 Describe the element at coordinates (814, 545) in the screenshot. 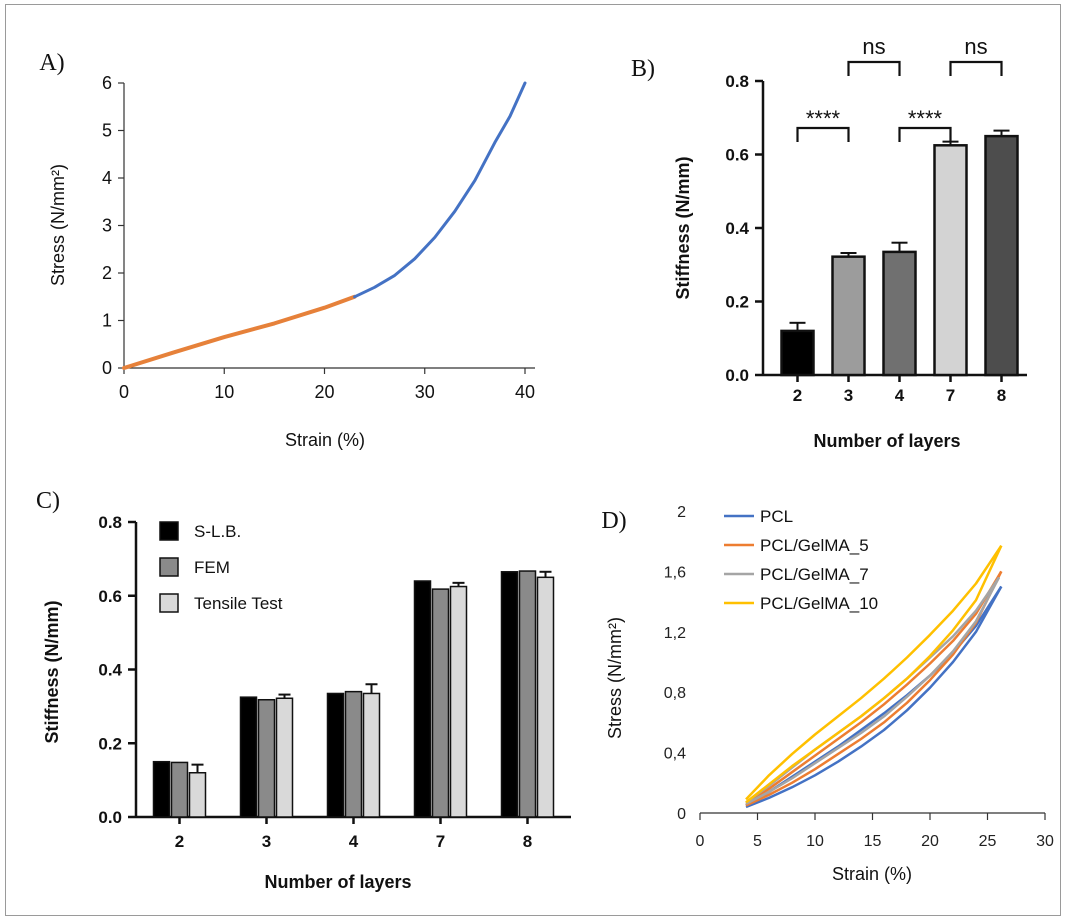

I see `legend-label-d: PCL/GelMA_5` at that location.